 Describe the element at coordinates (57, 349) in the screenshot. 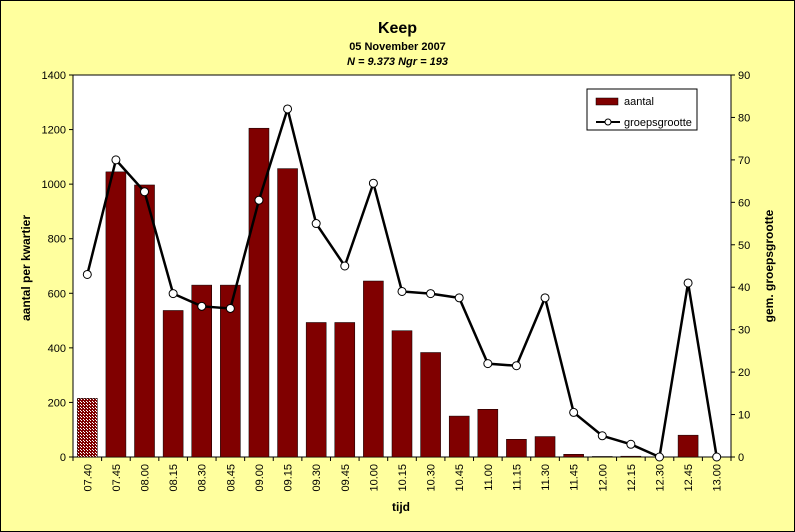

I see `y-left-tick-label: 400` at that location.